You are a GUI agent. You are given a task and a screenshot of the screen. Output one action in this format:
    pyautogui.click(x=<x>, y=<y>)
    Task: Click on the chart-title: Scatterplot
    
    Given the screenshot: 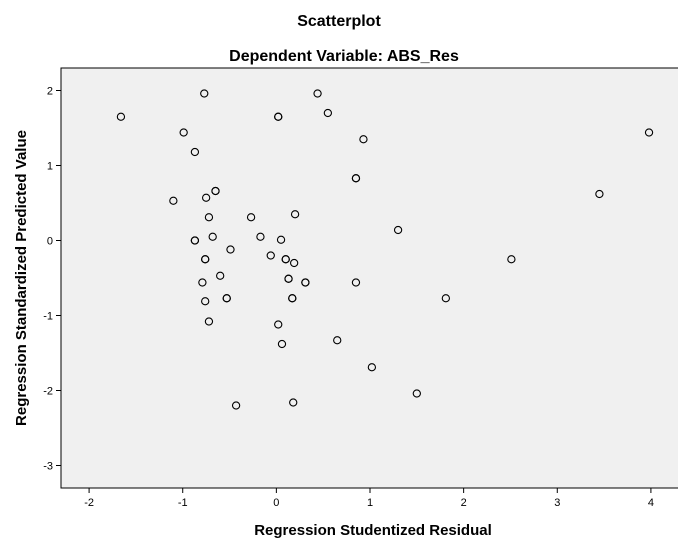 What is the action you would take?
    pyautogui.click(x=339, y=21)
    